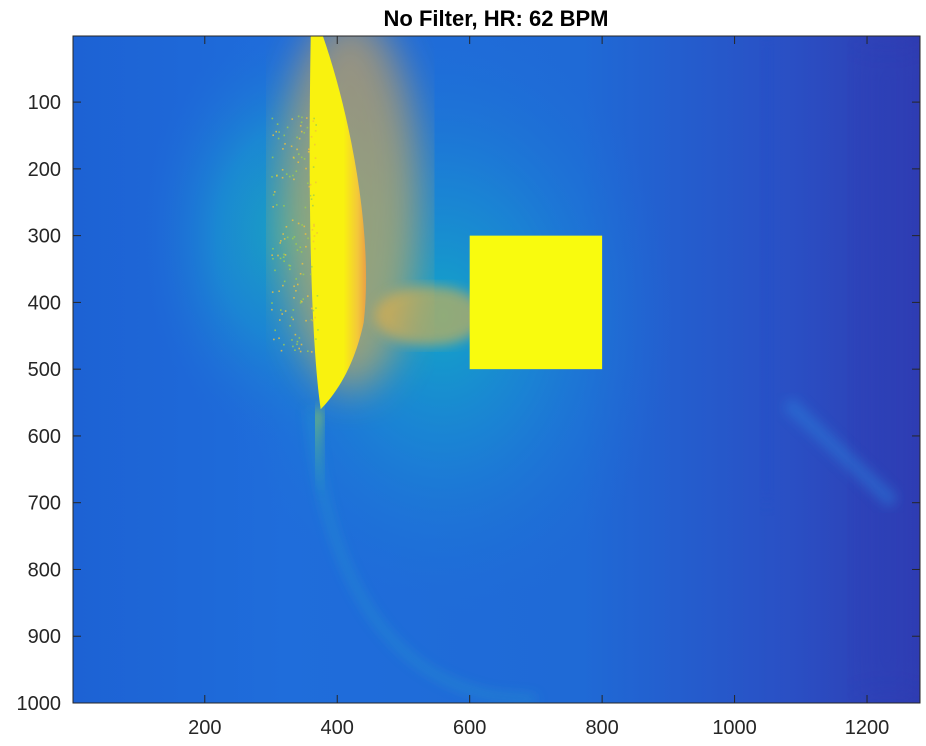  I want to click on x-tick-label: 600, so click(469, 728).